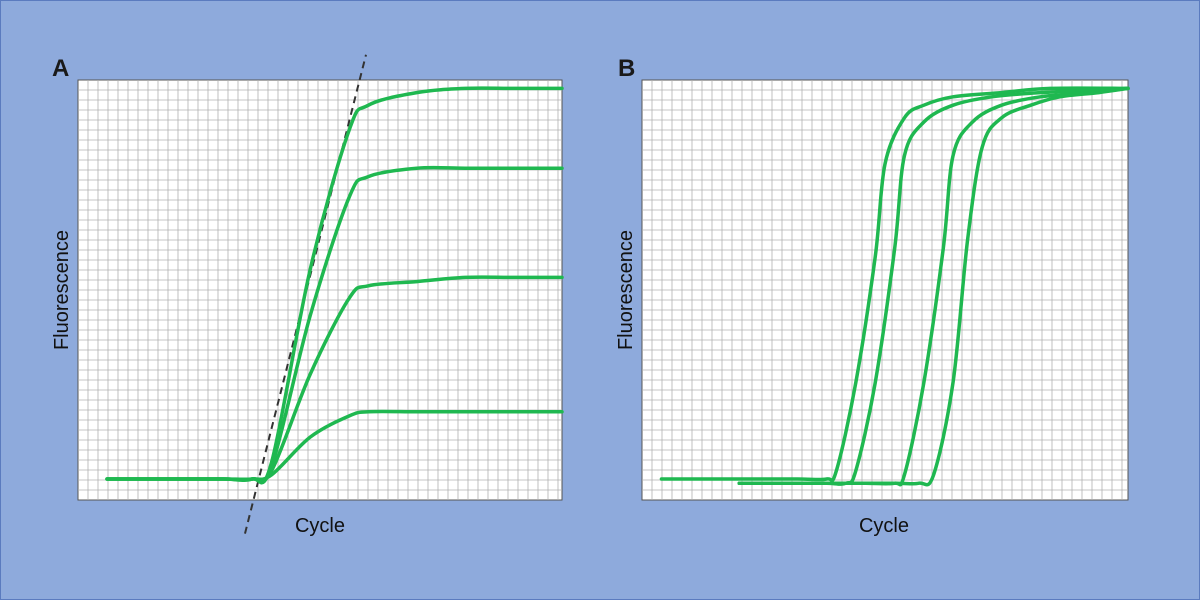 The image size is (1200, 600). What do you see at coordinates (626, 68) in the screenshot?
I see `panel-b-letter: B` at bounding box center [626, 68].